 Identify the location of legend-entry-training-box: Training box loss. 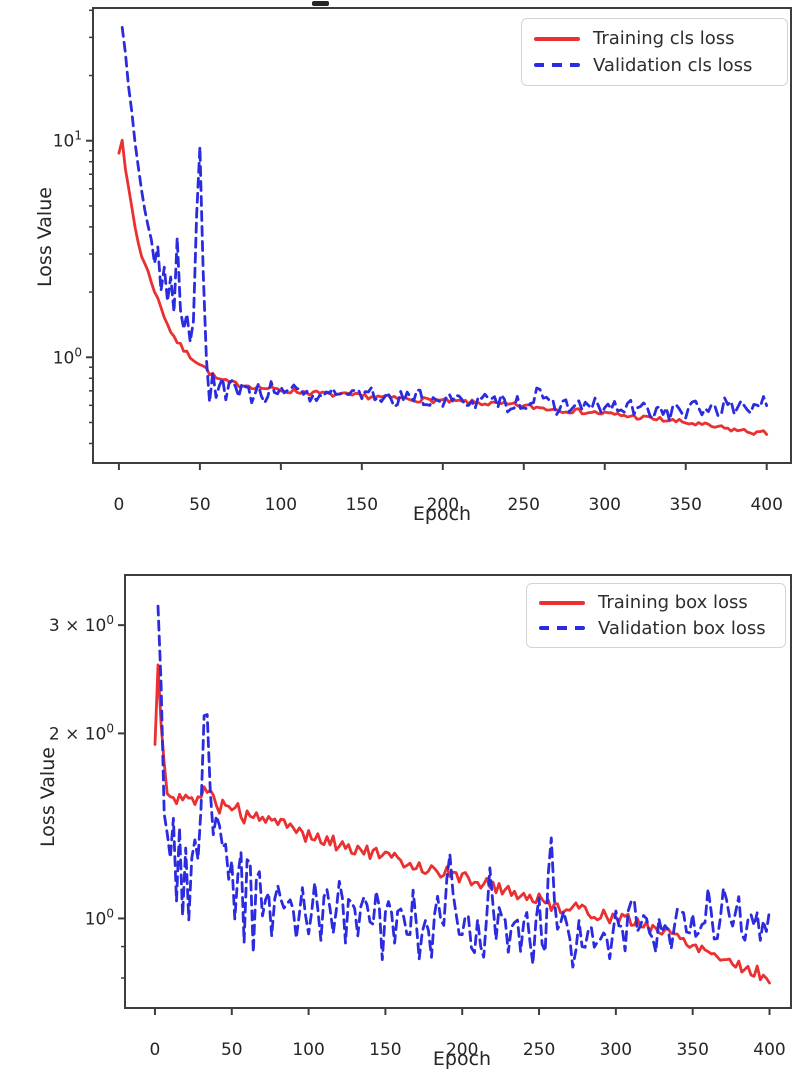
(656, 602).